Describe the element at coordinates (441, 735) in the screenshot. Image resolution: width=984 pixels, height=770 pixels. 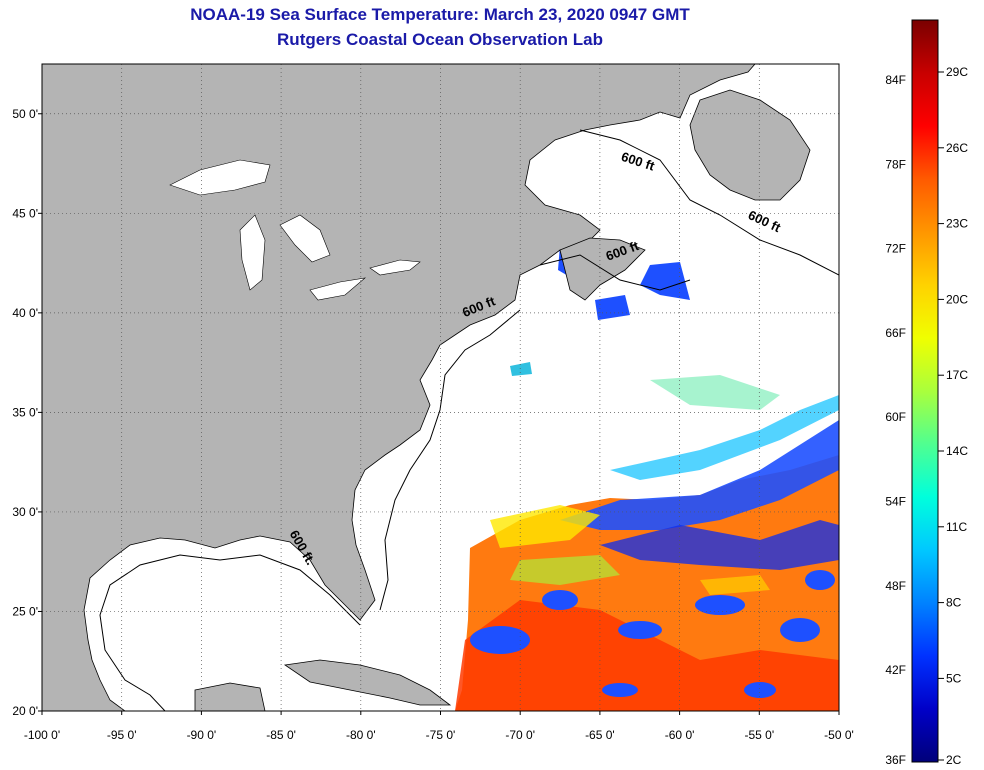
I see `lon-tick-label: -75 0'` at that location.